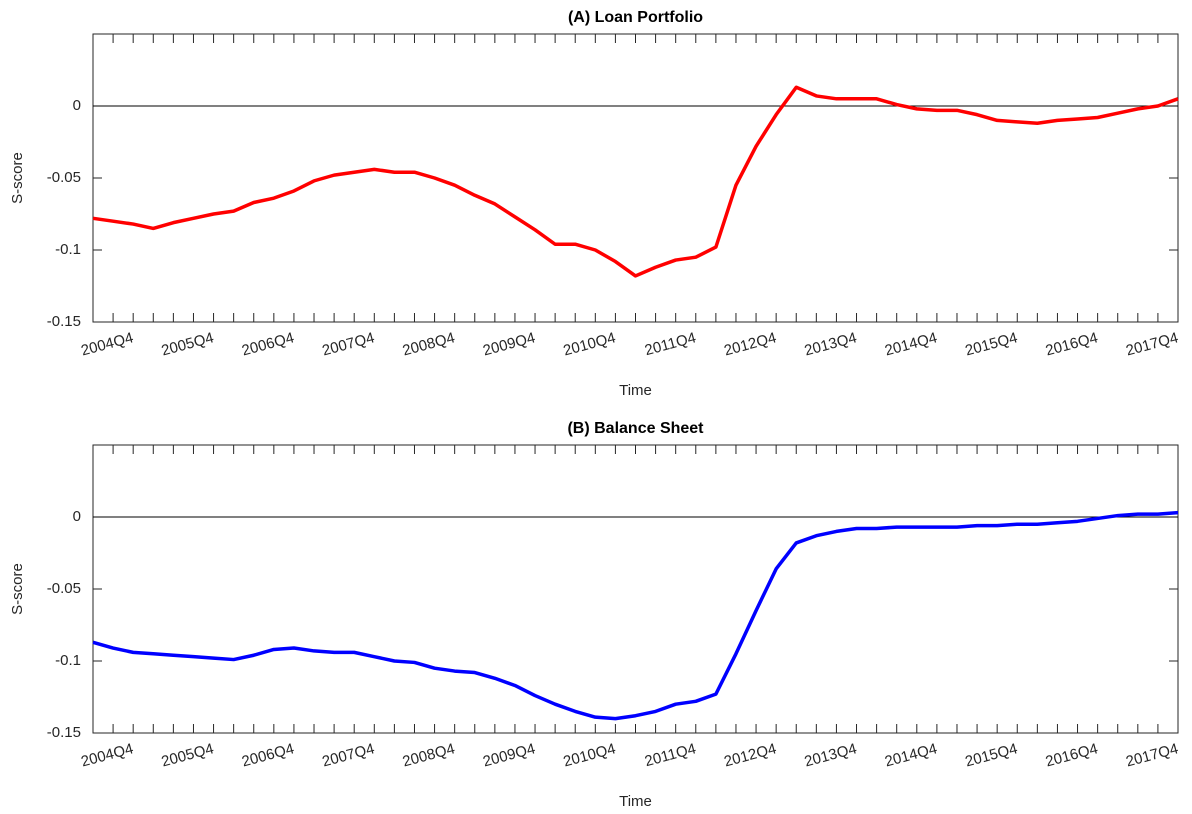 This screenshot has width=1192, height=814. What do you see at coordinates (635, 17) in the screenshot?
I see `chart-title: (A) Loan Portfolio` at bounding box center [635, 17].